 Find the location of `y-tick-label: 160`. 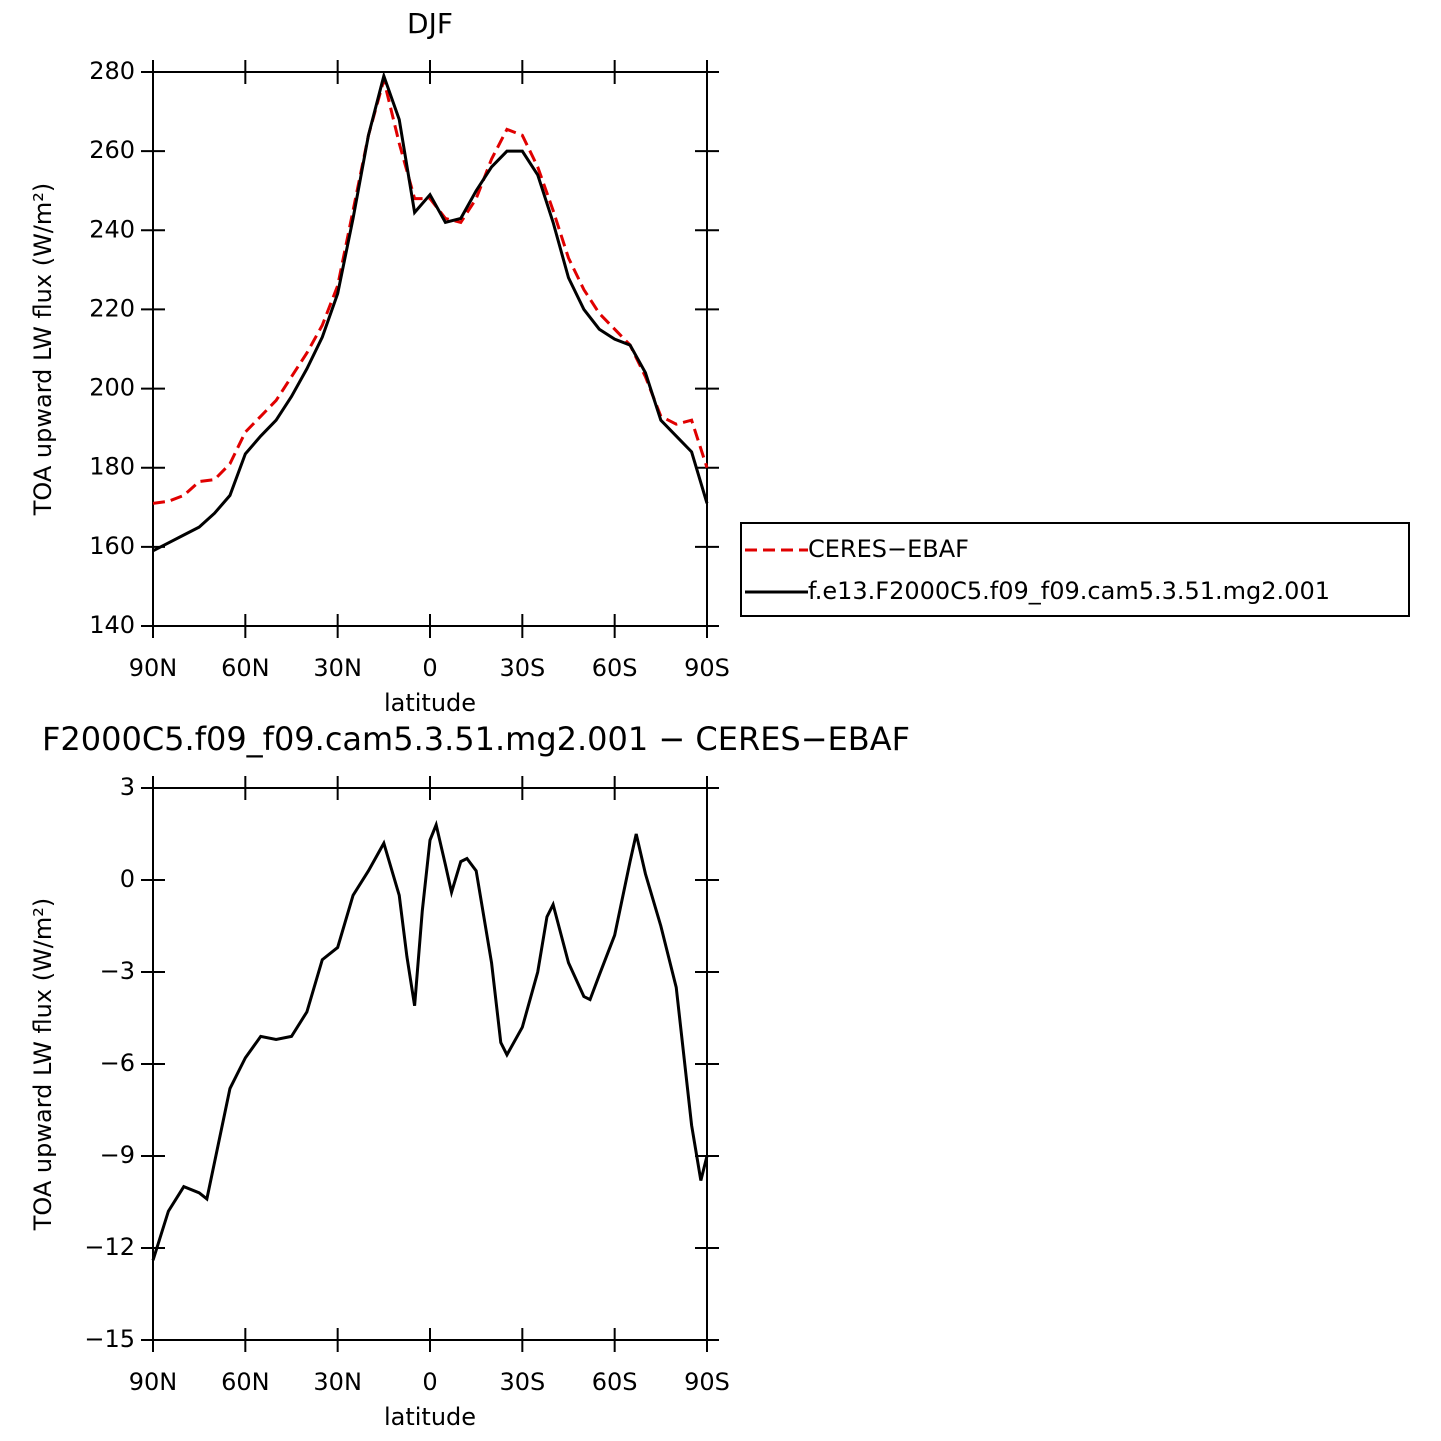

y-tick-label: 160 is located at coordinates (112, 546).